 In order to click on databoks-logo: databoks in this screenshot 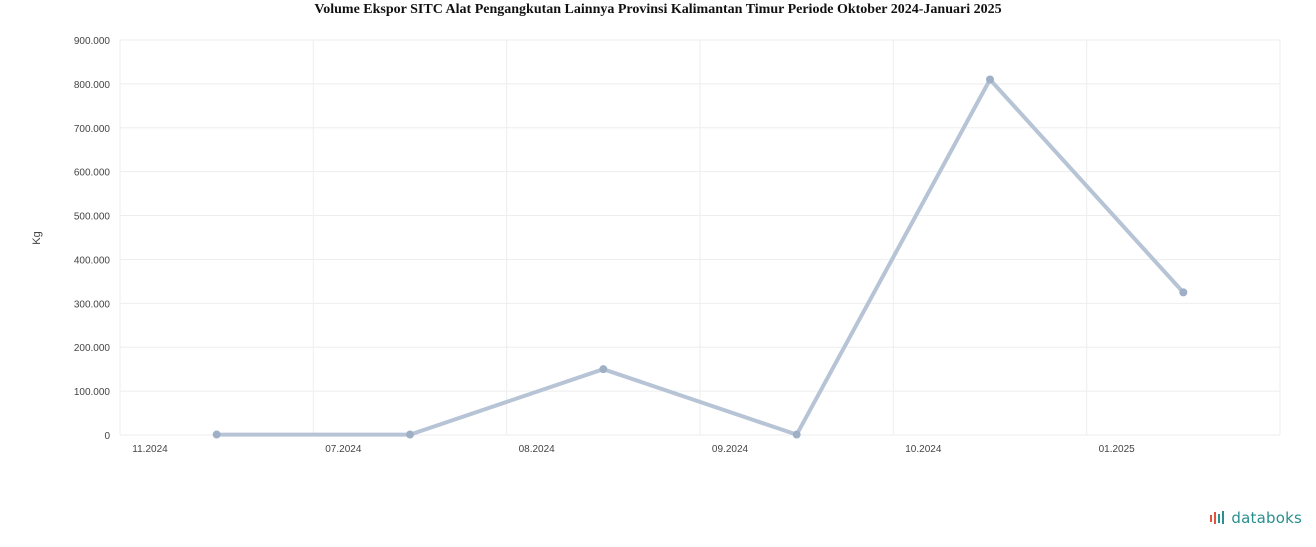, I will do `click(1255, 518)`.